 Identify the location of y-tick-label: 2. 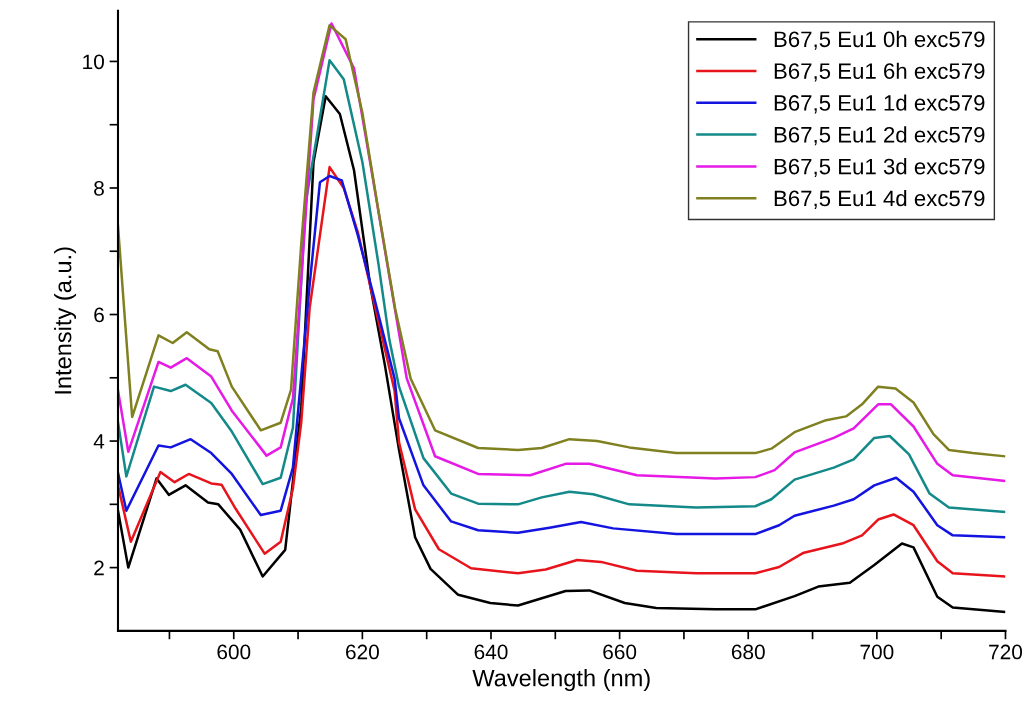
(99, 568).